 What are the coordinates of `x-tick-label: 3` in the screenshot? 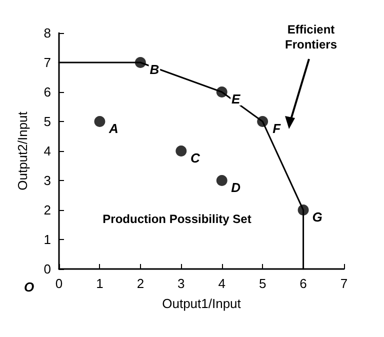 It's located at (181, 283).